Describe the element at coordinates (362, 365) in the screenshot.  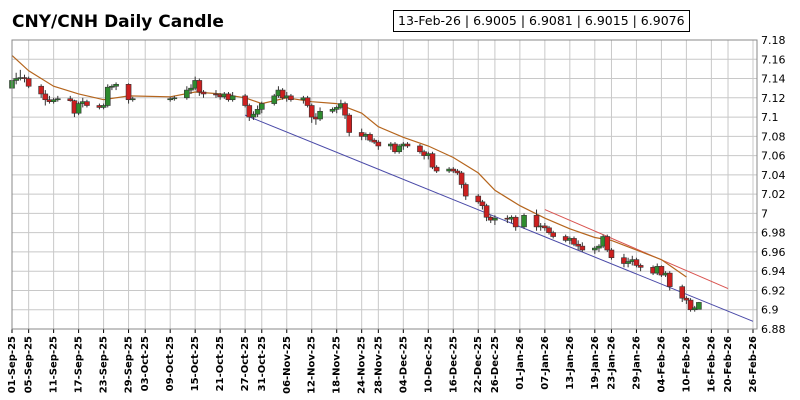
I see `x-tick-label: 24-Nov-25` at that location.